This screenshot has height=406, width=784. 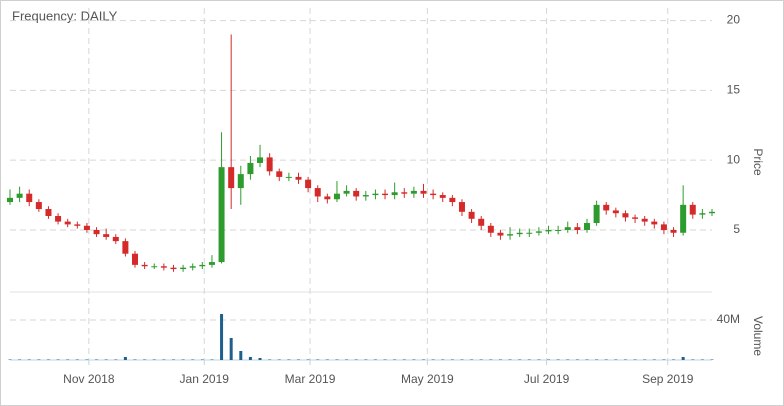 What do you see at coordinates (668, 379) in the screenshot?
I see `x-tick-label: Sep 2019` at bounding box center [668, 379].